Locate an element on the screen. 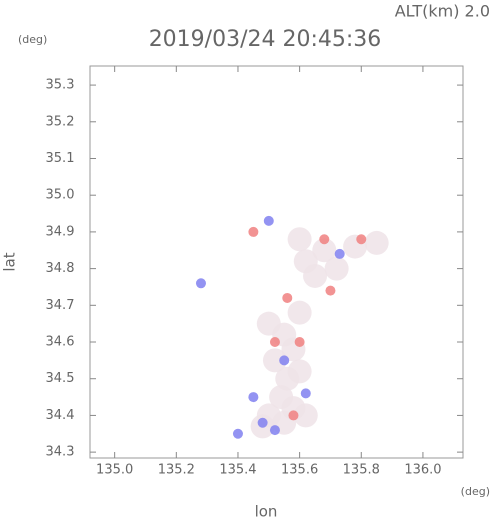 Image resolution: width=491 pixels, height=521 pixels. x-unit: (deg) is located at coordinates (475, 491).